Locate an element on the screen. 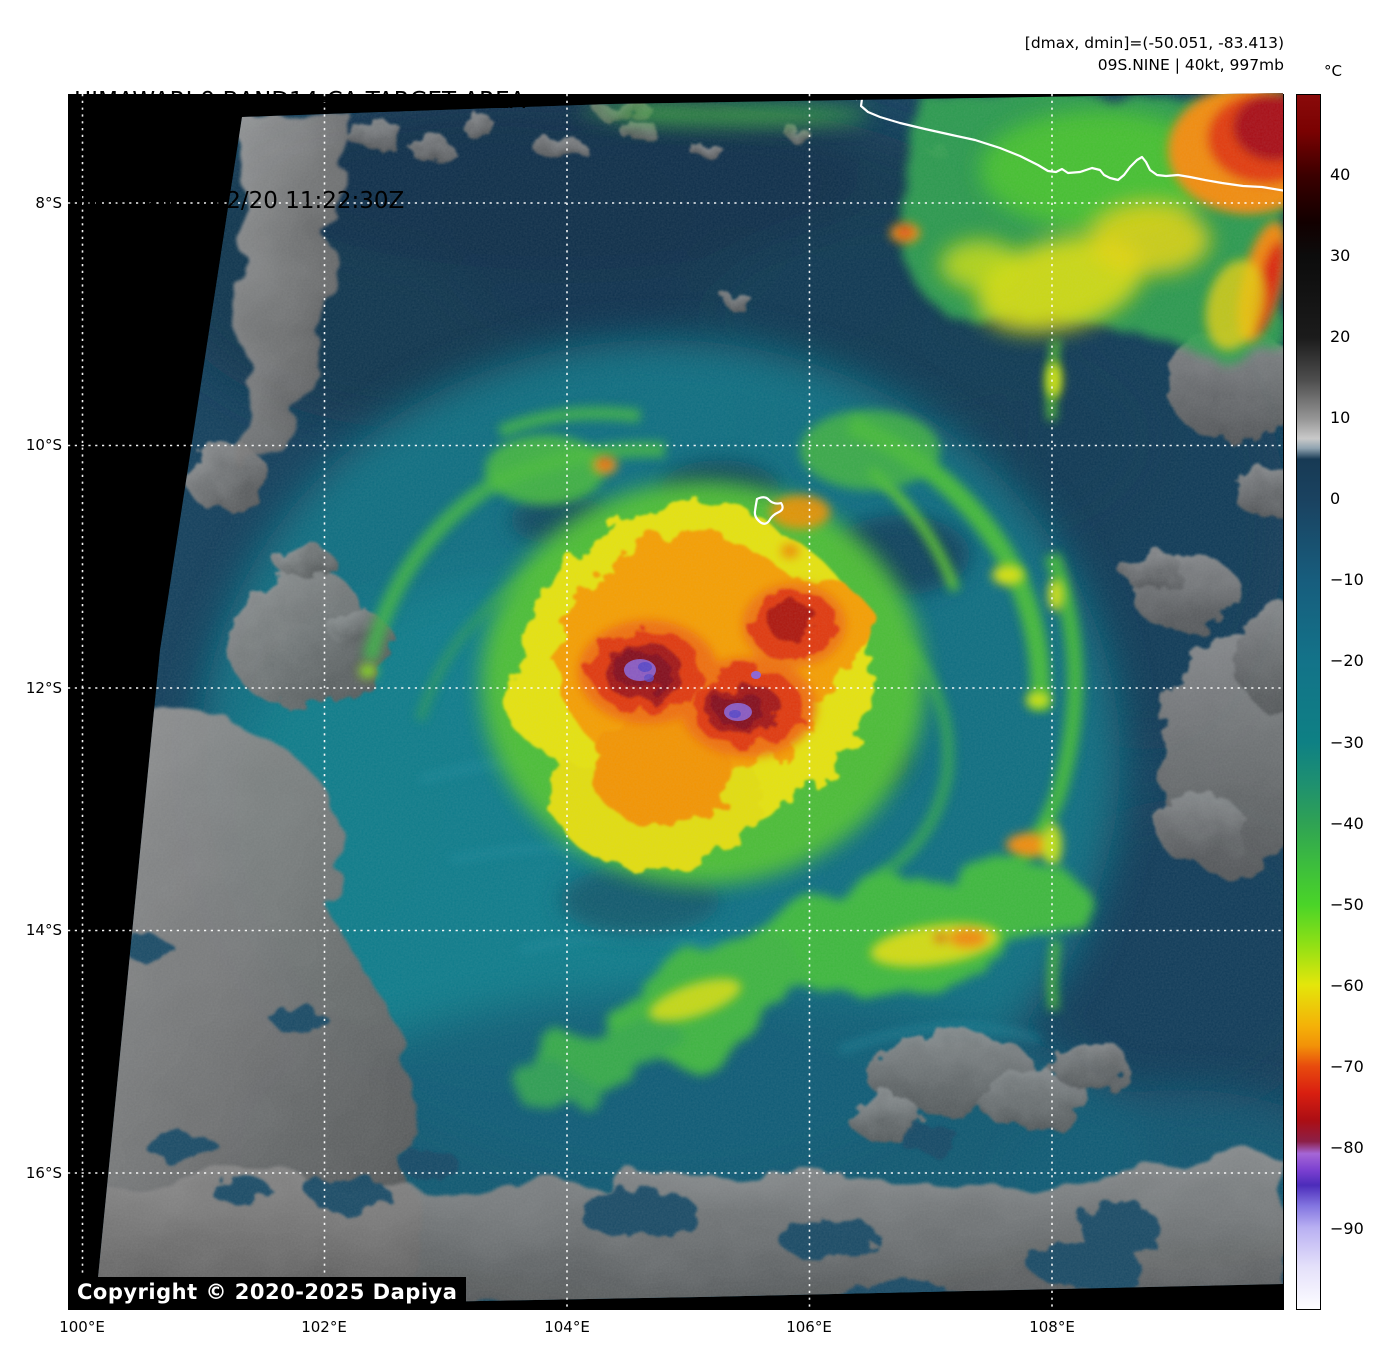  cbar-tick-m20: −20 is located at coordinates (1347, 660).